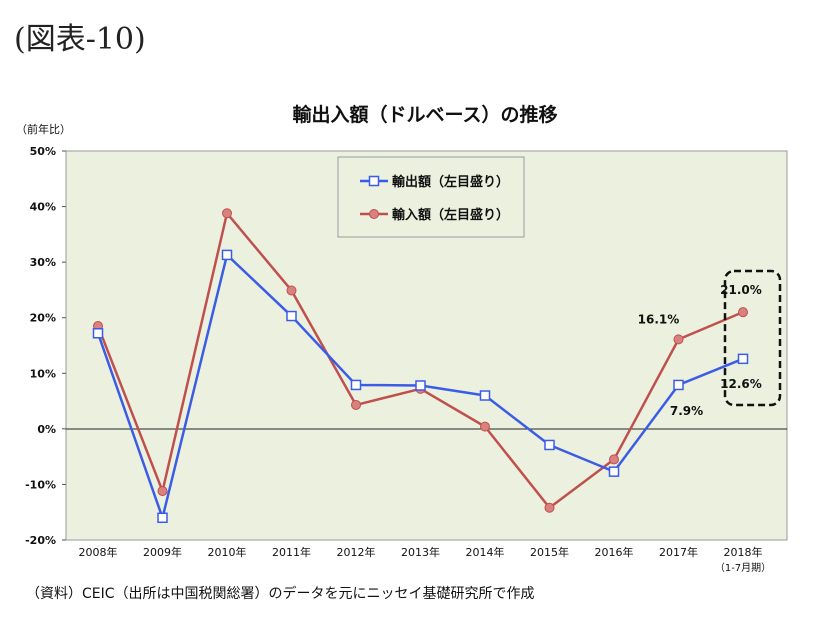  What do you see at coordinates (614, 552) in the screenshot?
I see `x-tick-label: 2016年` at bounding box center [614, 552].